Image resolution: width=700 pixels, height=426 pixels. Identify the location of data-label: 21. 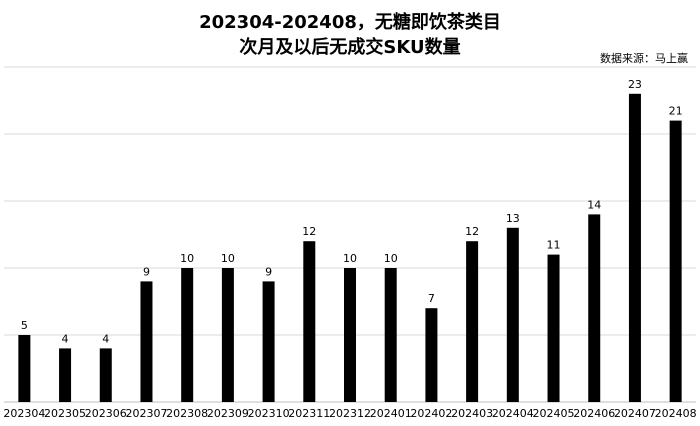
(676, 111).